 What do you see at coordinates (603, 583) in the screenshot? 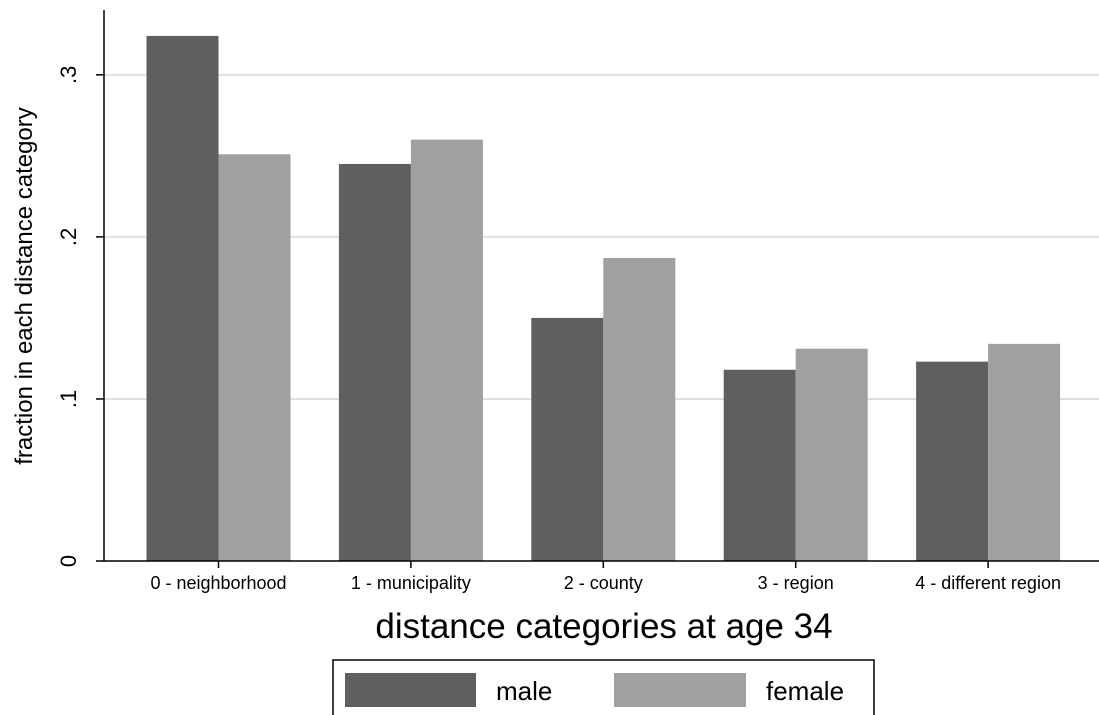
I see `x-tick-label: 2 - county` at bounding box center [603, 583].